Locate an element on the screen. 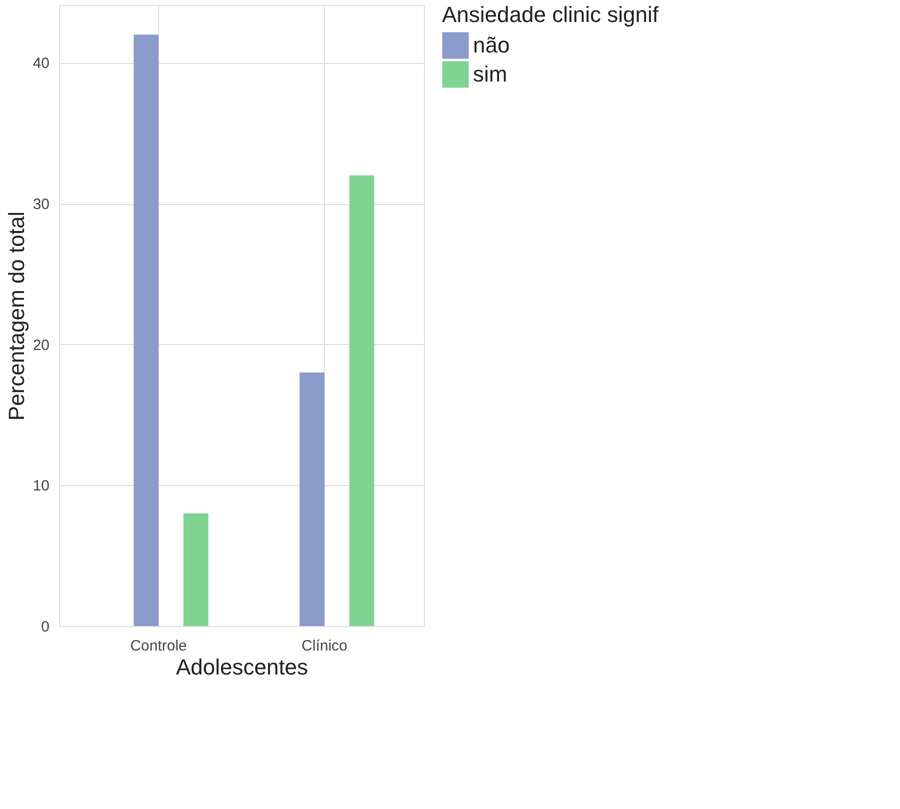 The height and width of the screenshot is (809, 900). y-tick-label: 30 is located at coordinates (41, 205).